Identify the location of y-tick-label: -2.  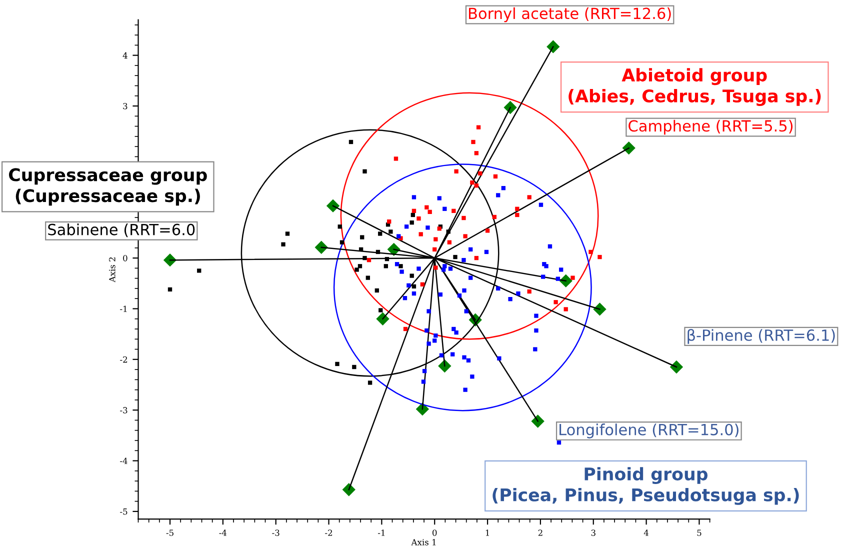
(124, 359).